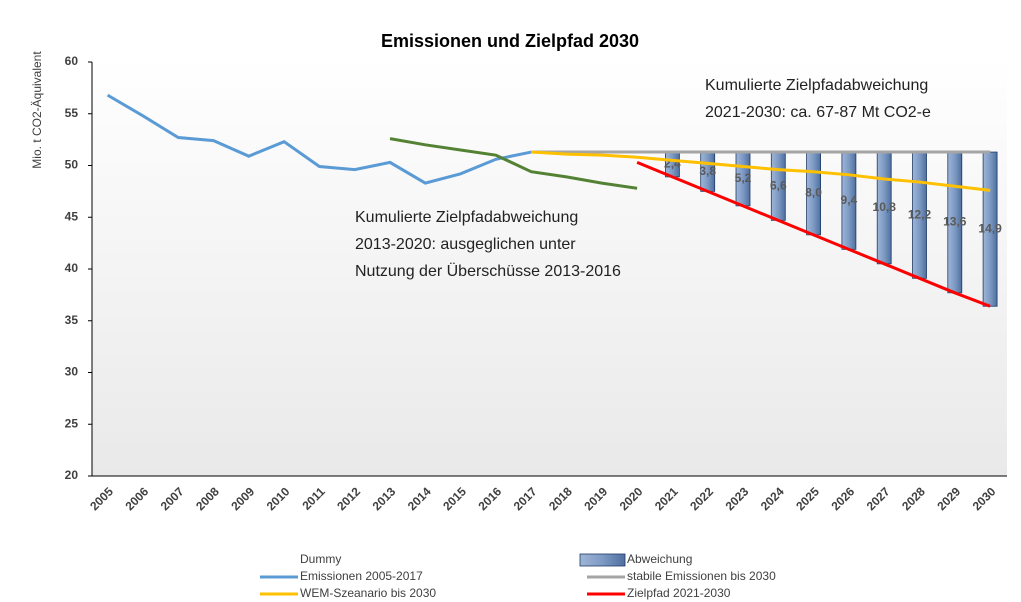 This screenshot has height=602, width=1021. Describe the element at coordinates (72, 61) in the screenshot. I see `y-tick-label: 60` at that location.